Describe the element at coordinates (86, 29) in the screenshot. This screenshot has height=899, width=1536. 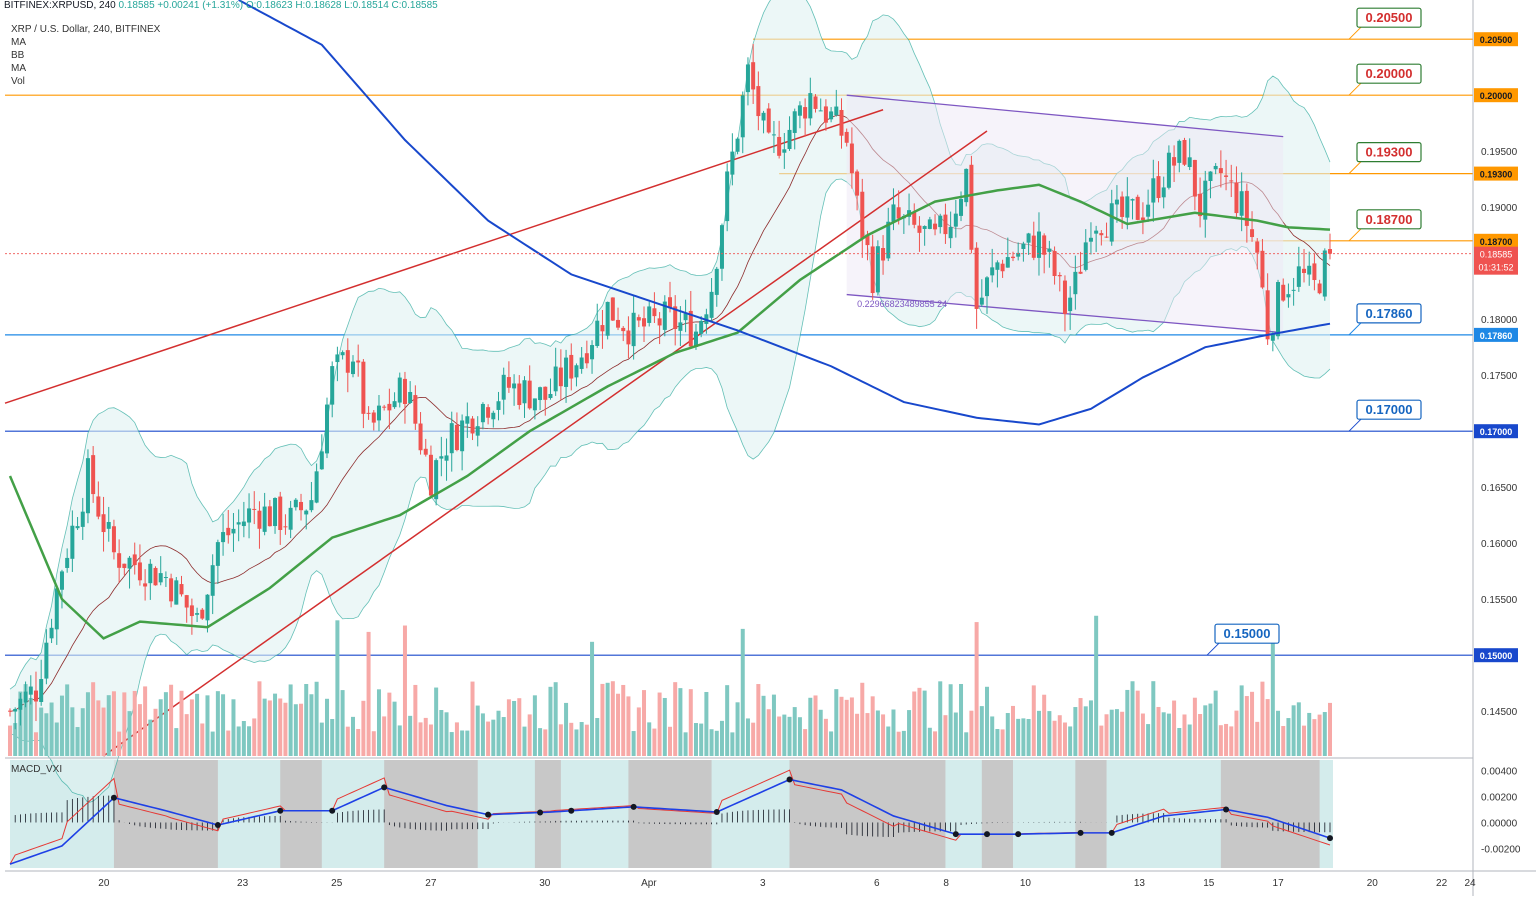
I see `series-description: XRP / U.S. Dollar, 240, BITFINEX` at that location.